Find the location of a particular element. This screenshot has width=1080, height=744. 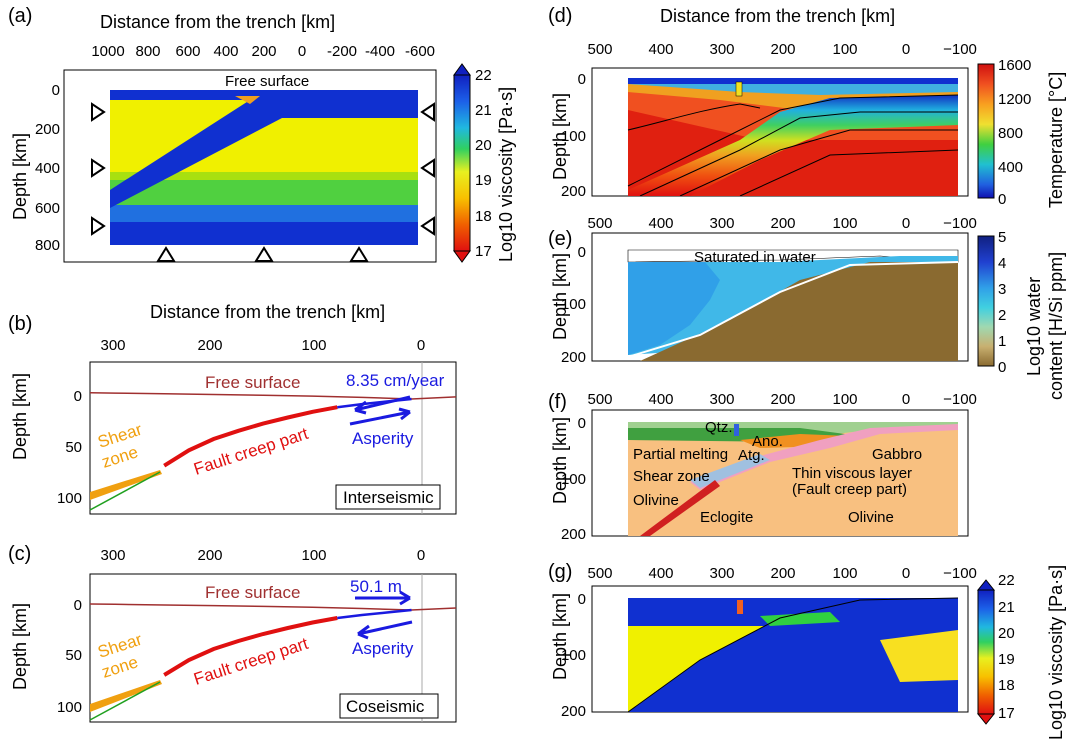

panel-c-asperity-line is located at coordinates (374, 614).